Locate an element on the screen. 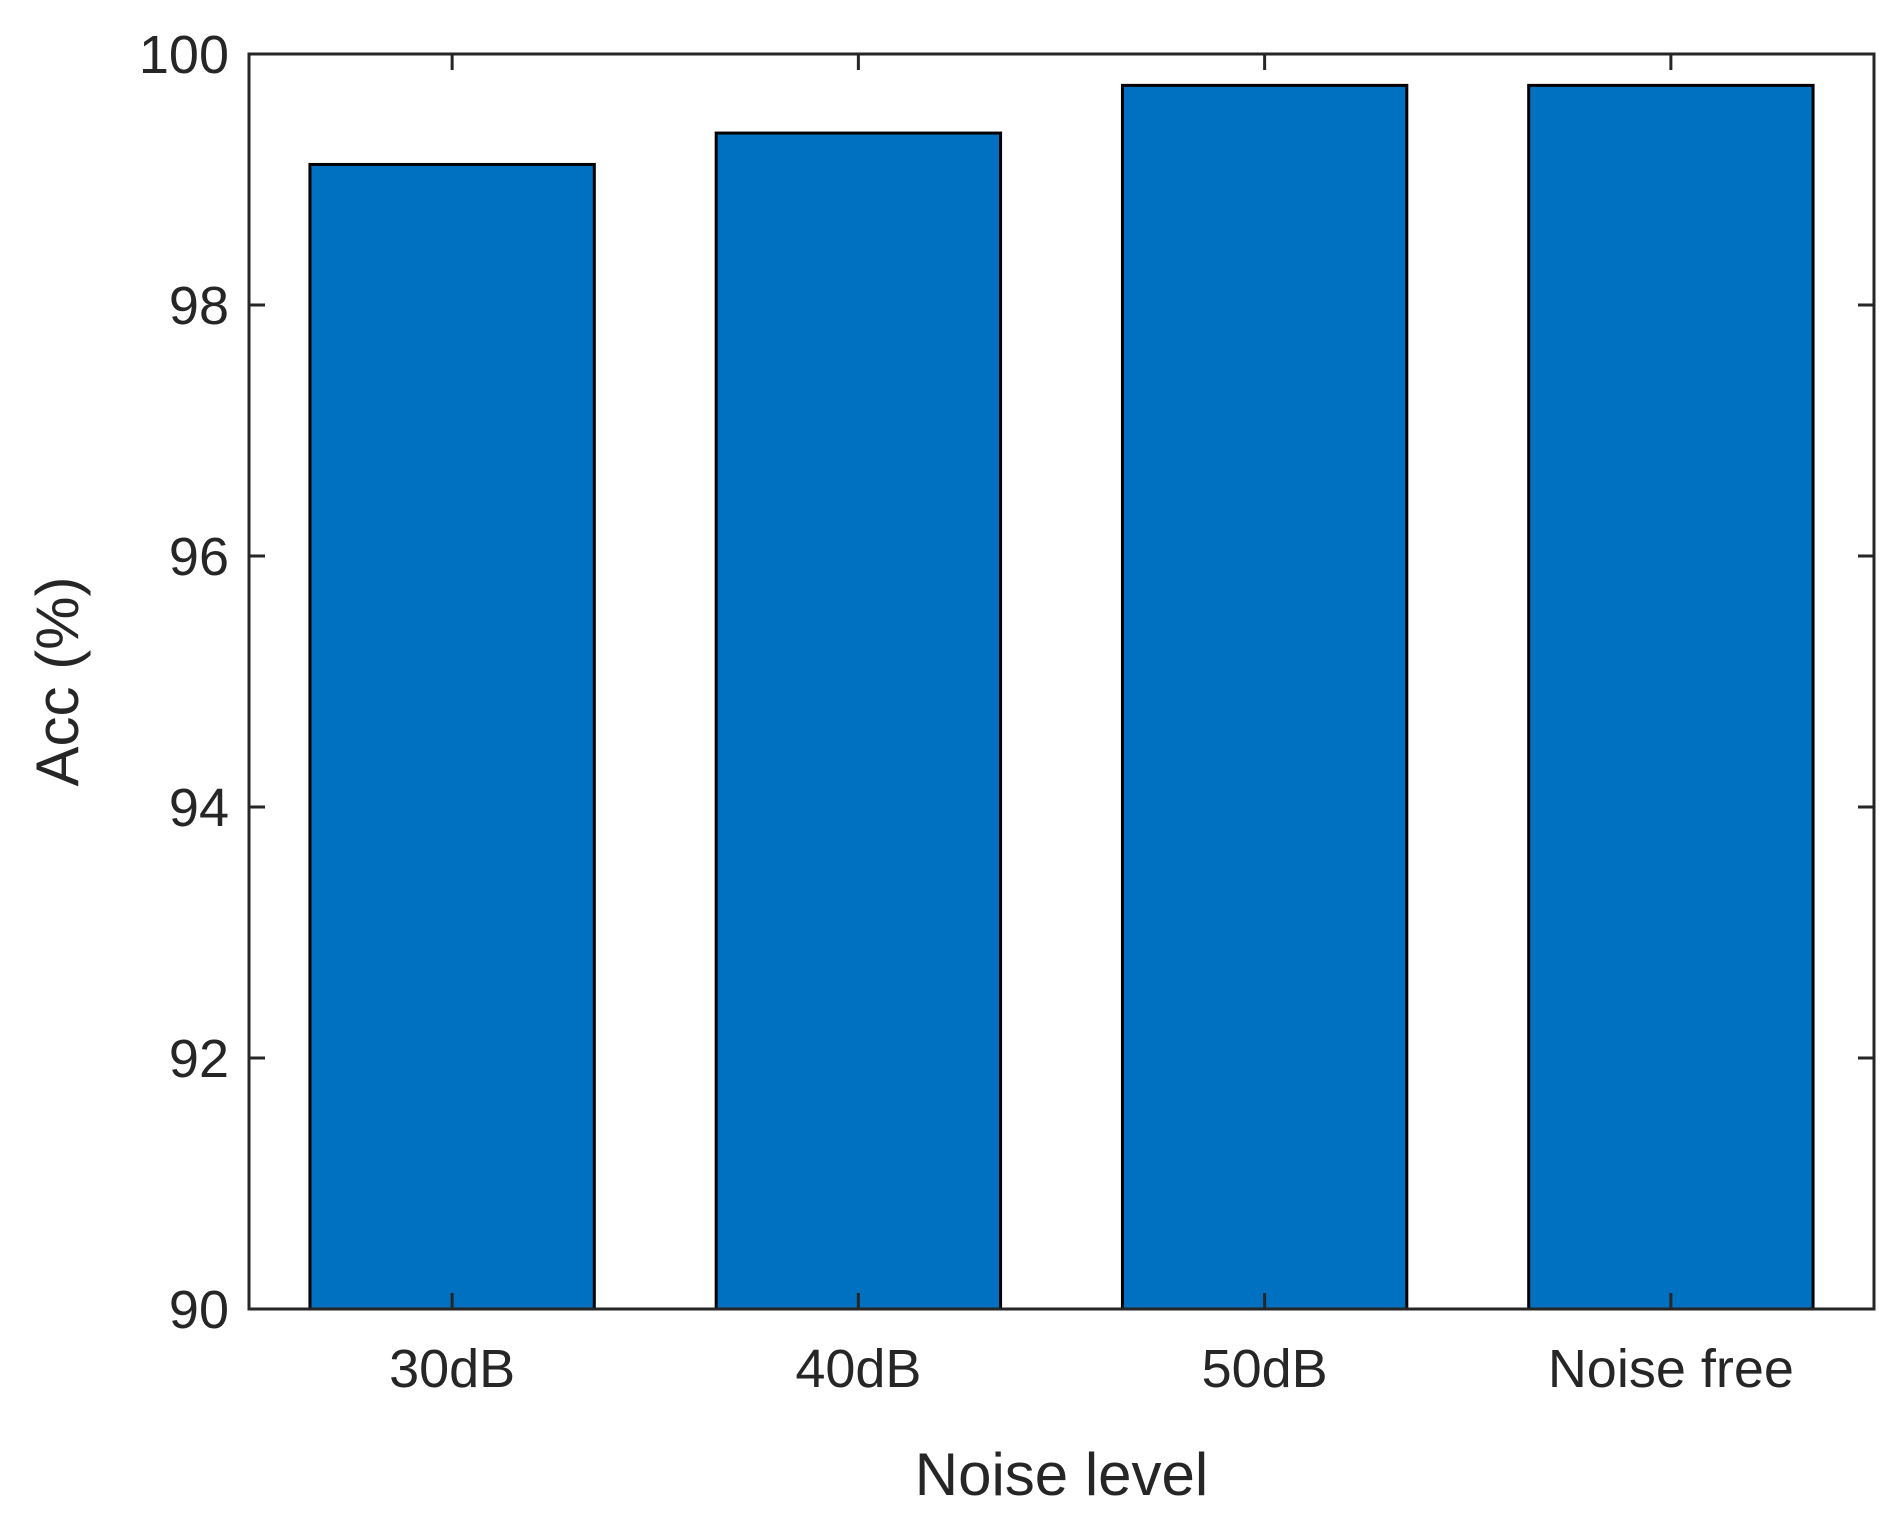 The width and height of the screenshot is (1901, 1531). y-tick-label: 92 is located at coordinates (199, 1059).